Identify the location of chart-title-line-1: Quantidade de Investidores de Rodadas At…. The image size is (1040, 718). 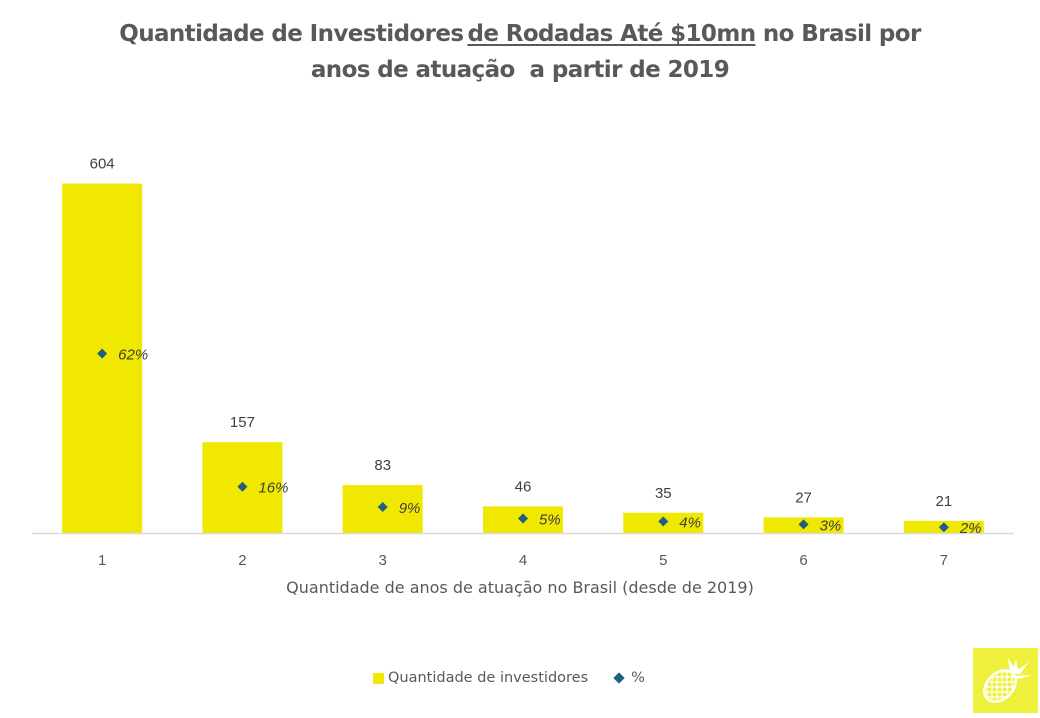
(520, 34).